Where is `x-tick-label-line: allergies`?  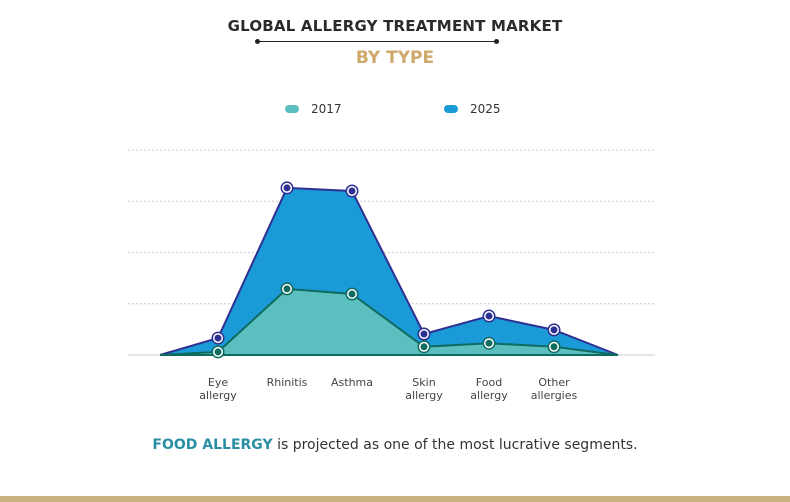
x-tick-label-line: allergies is located at coordinates (554, 395).